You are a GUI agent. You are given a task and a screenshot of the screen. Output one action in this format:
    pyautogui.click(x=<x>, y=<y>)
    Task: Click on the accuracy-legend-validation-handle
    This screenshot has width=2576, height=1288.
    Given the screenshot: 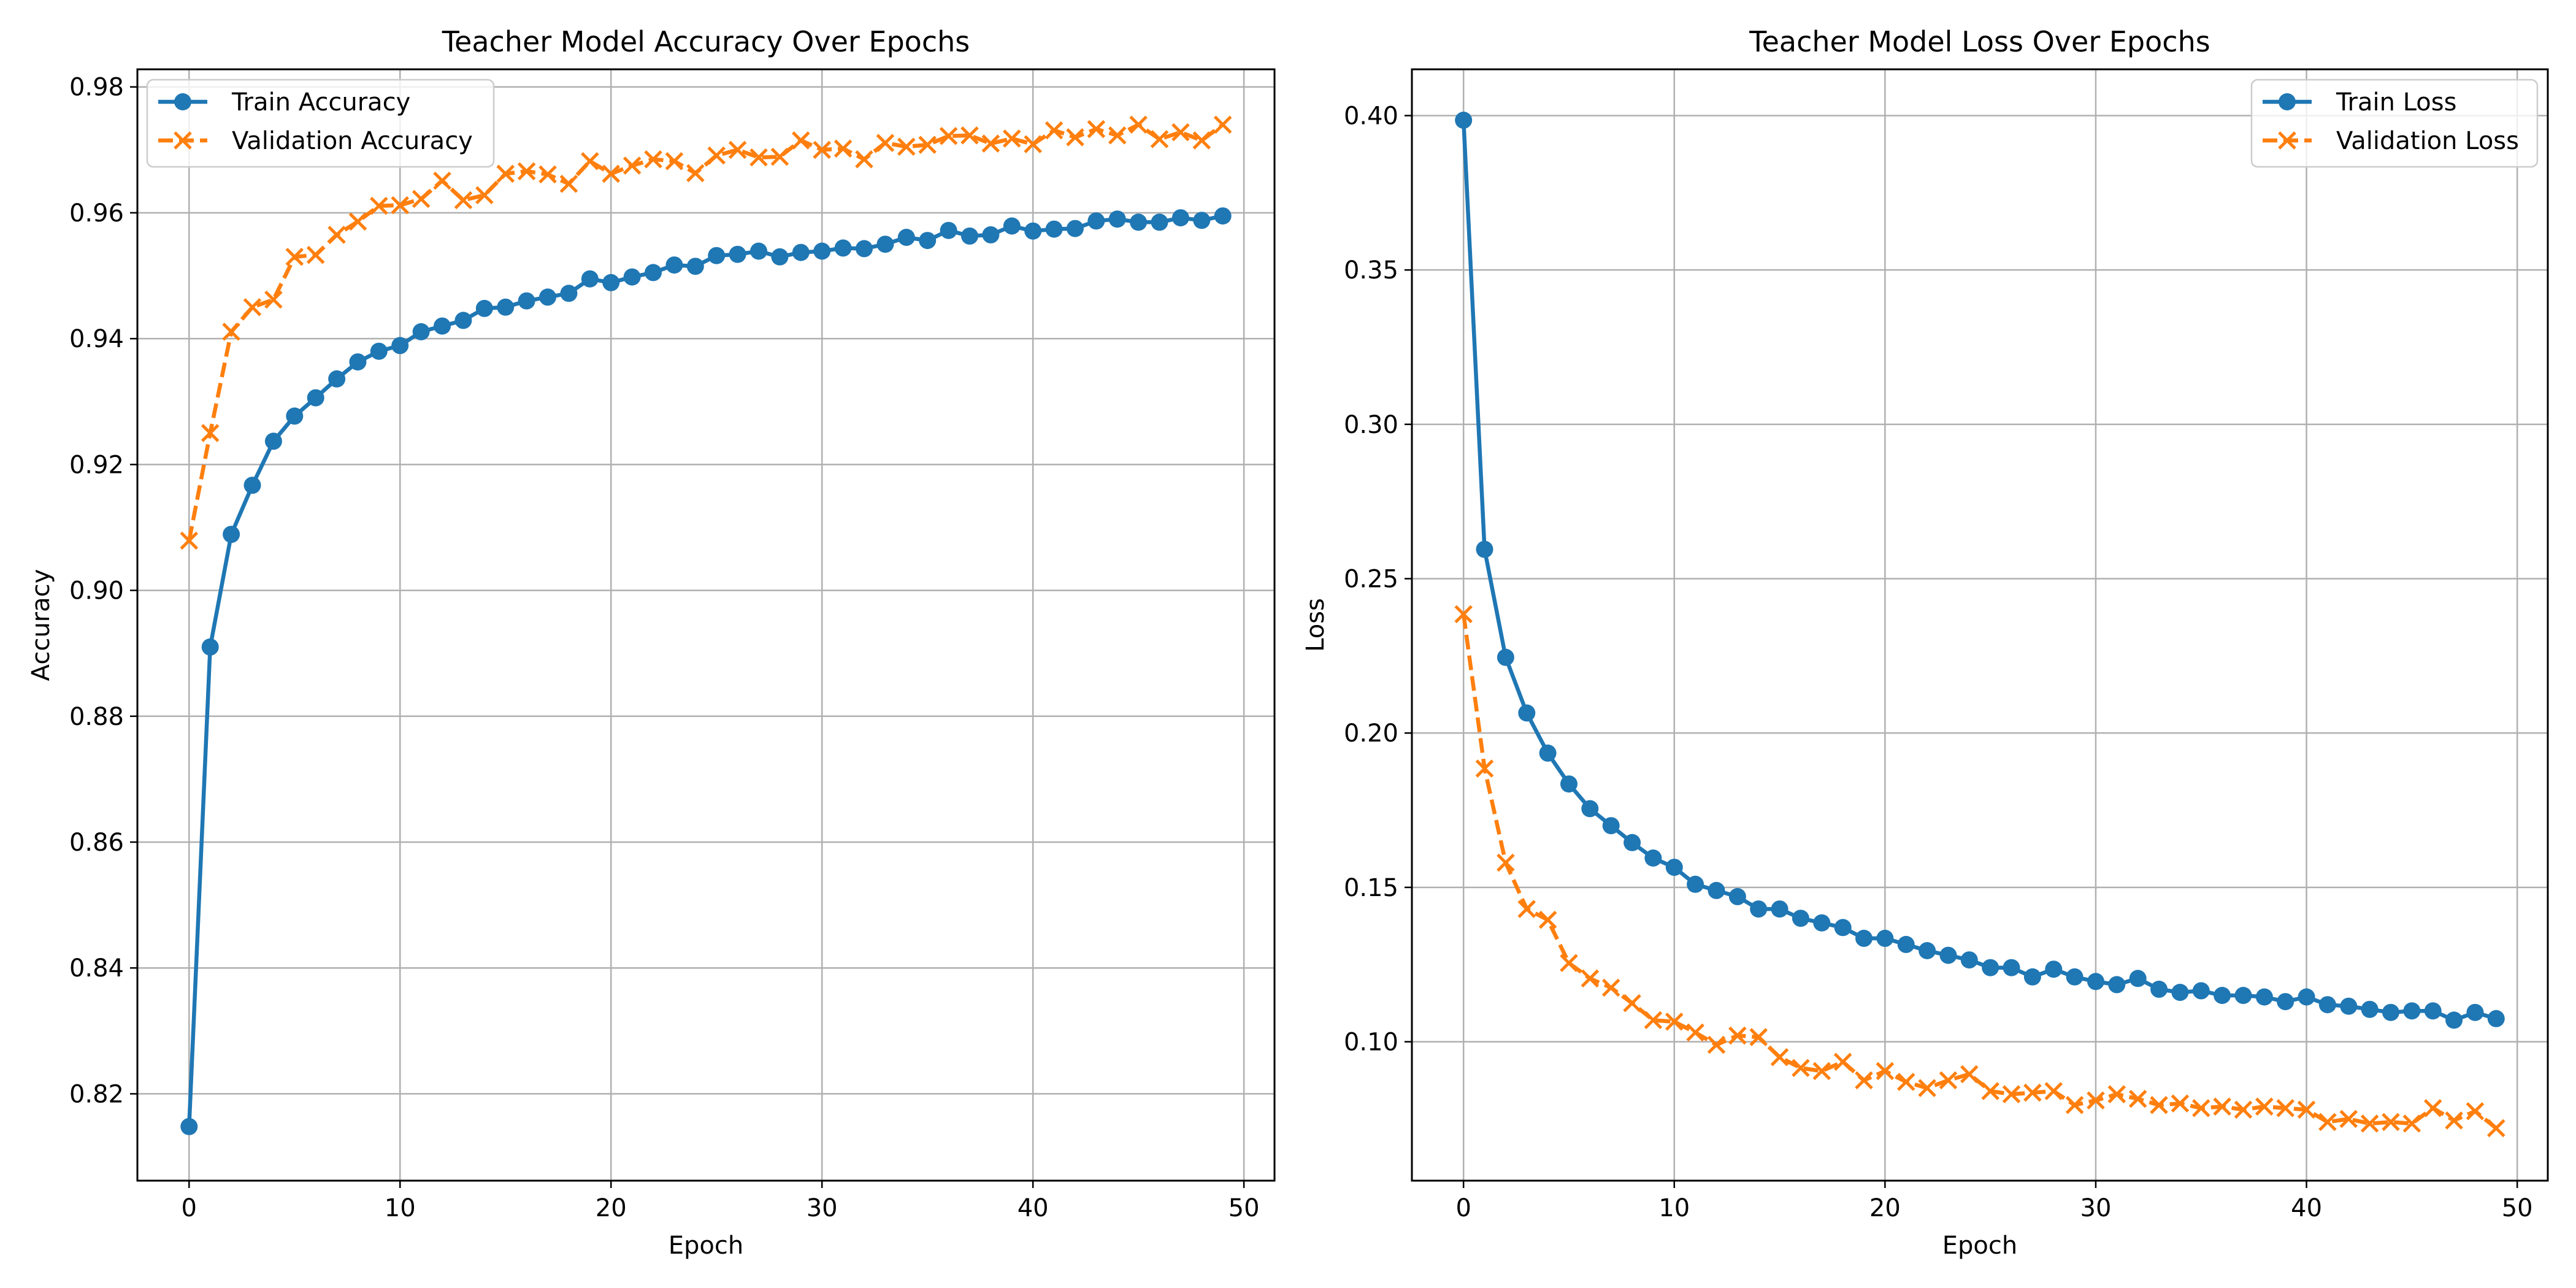 What is the action you would take?
    pyautogui.click(x=182, y=140)
    